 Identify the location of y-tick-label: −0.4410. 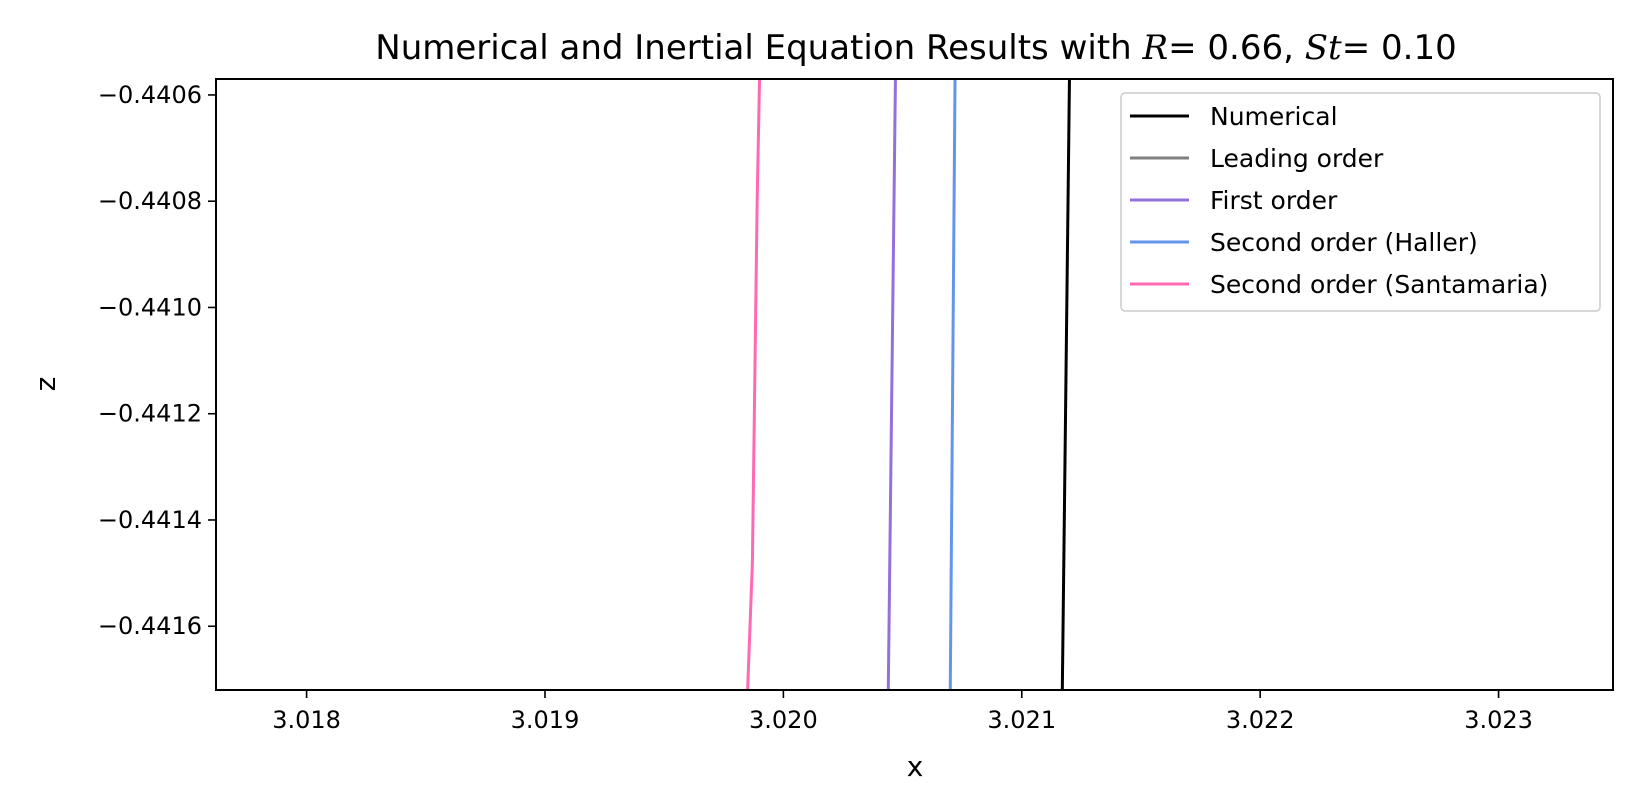
(150, 307).